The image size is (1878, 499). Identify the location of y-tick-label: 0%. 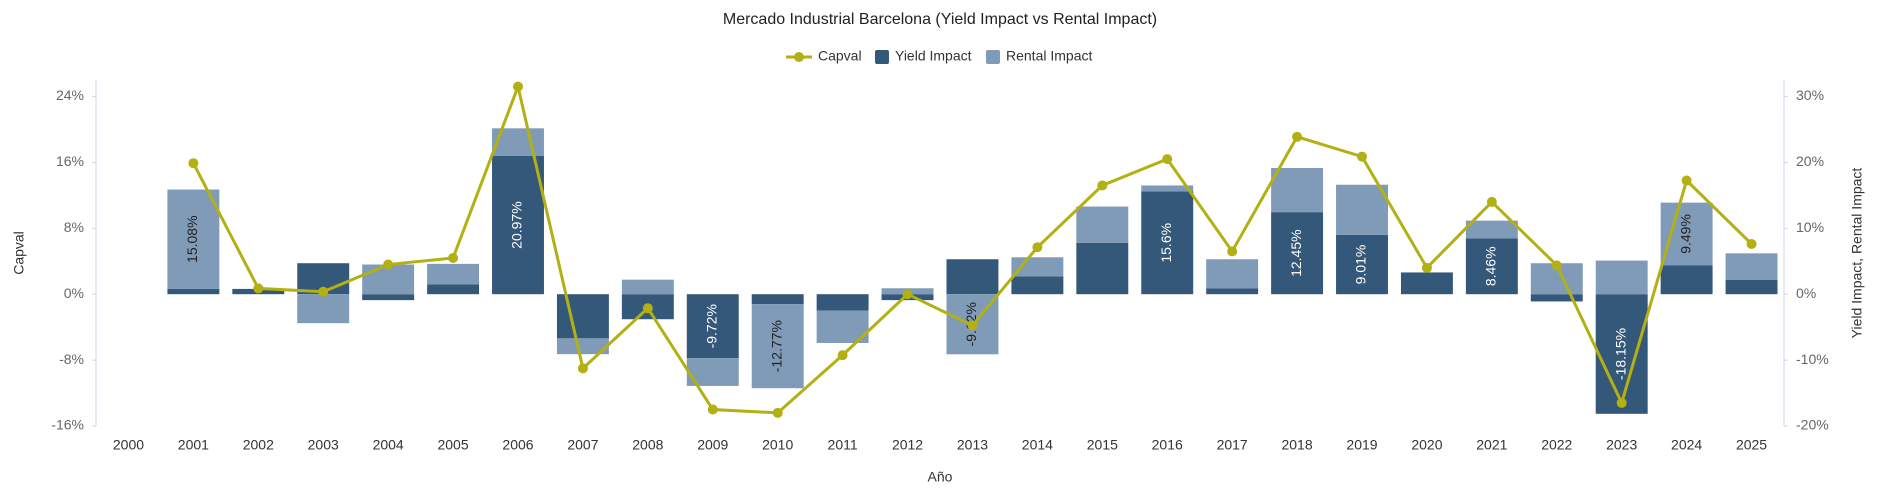
(74, 293).